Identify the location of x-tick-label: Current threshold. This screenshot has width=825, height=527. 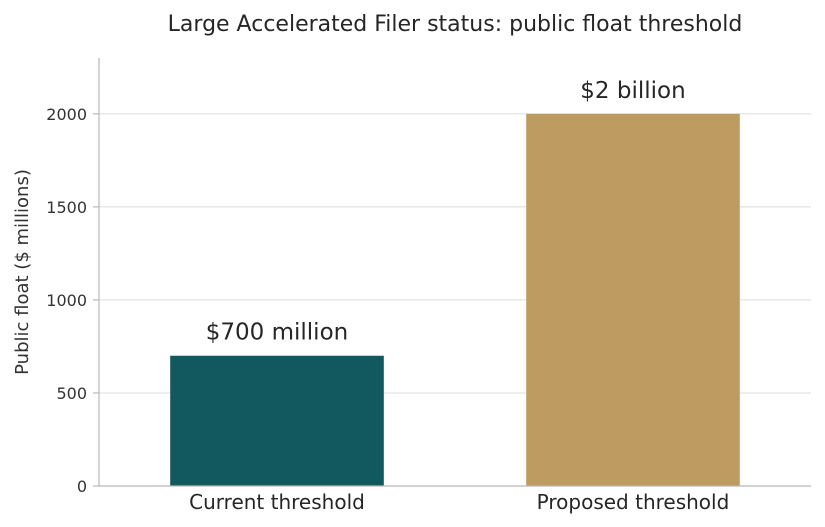
(277, 502).